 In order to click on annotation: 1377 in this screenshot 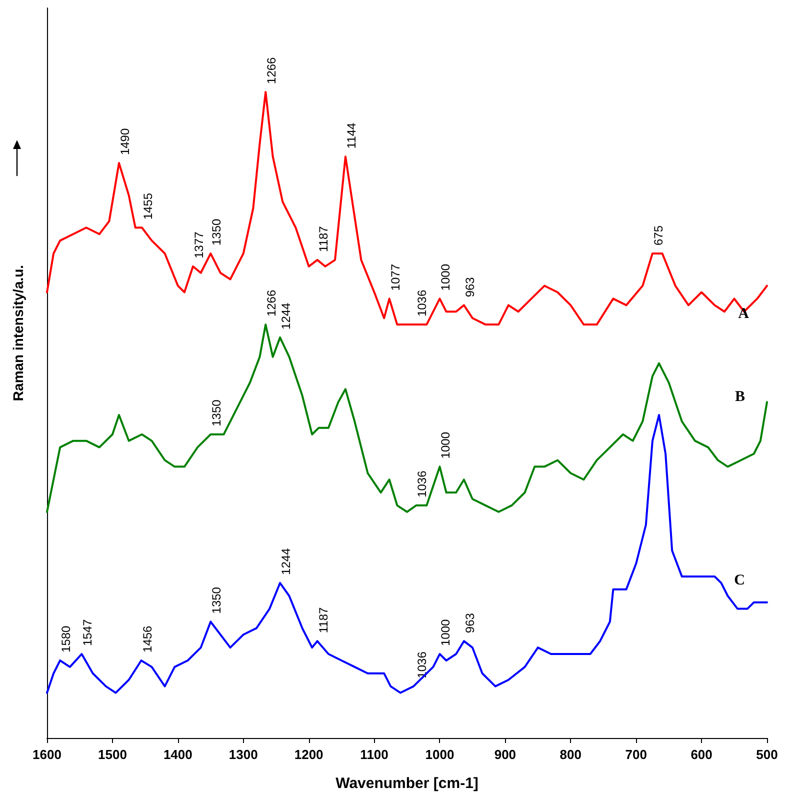, I will do `click(199, 244)`.